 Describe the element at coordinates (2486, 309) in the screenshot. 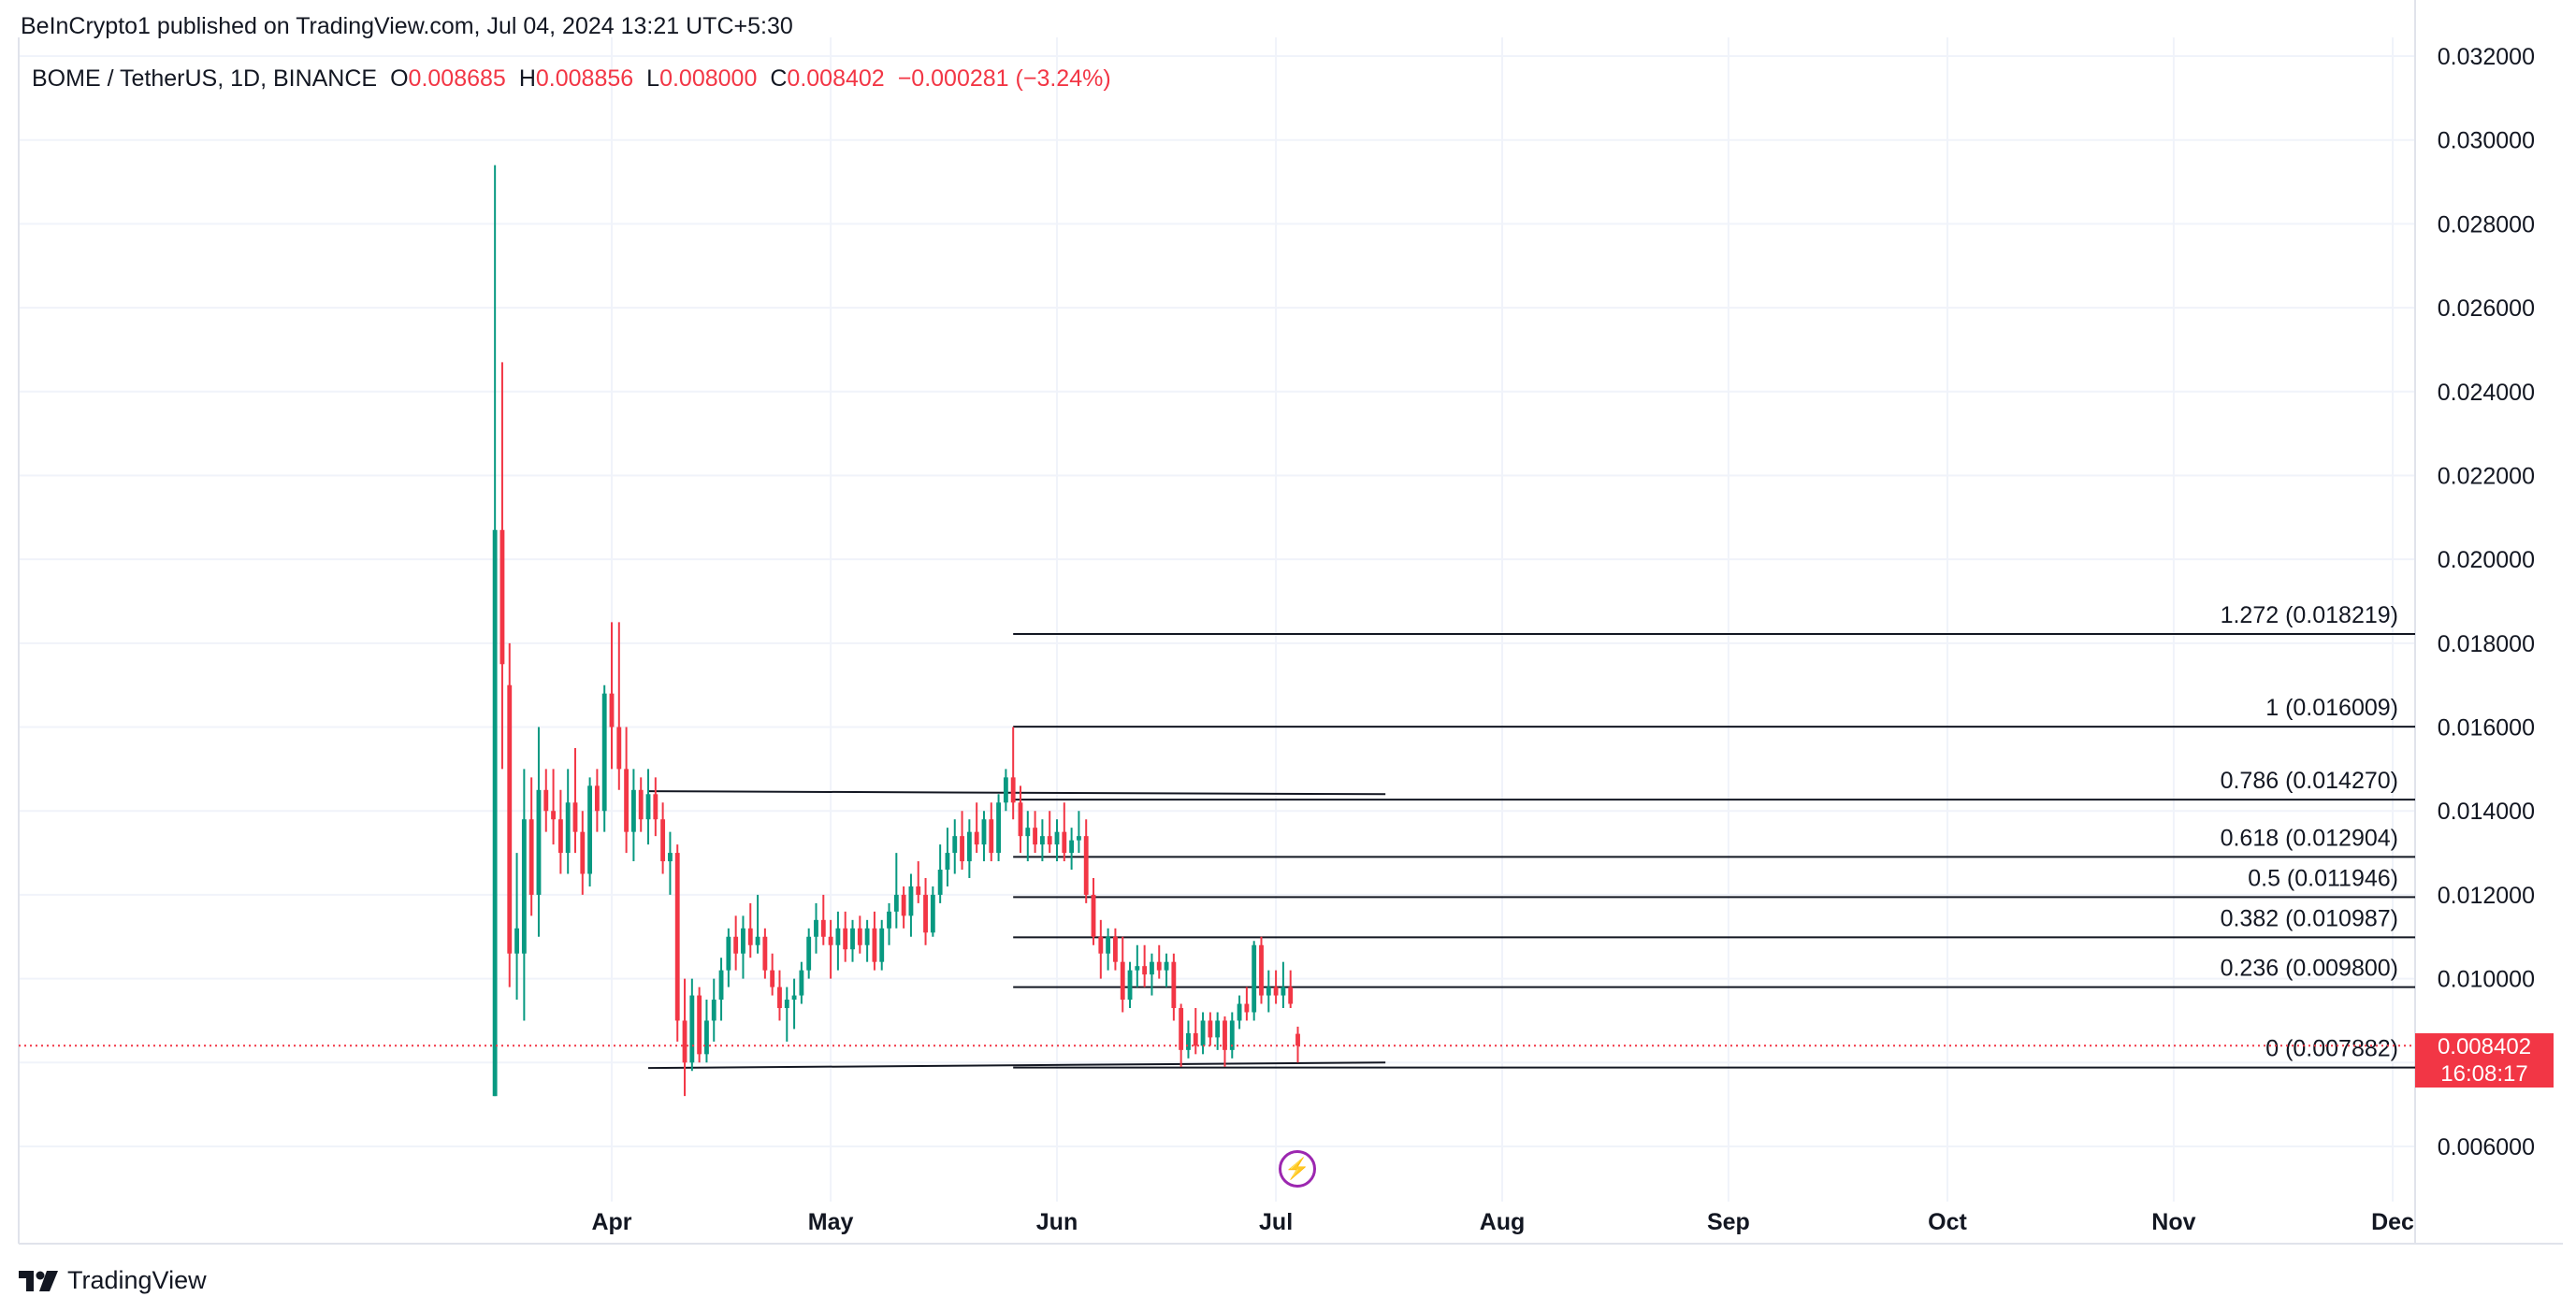

I see `y-tick-label: 0.026000` at that location.